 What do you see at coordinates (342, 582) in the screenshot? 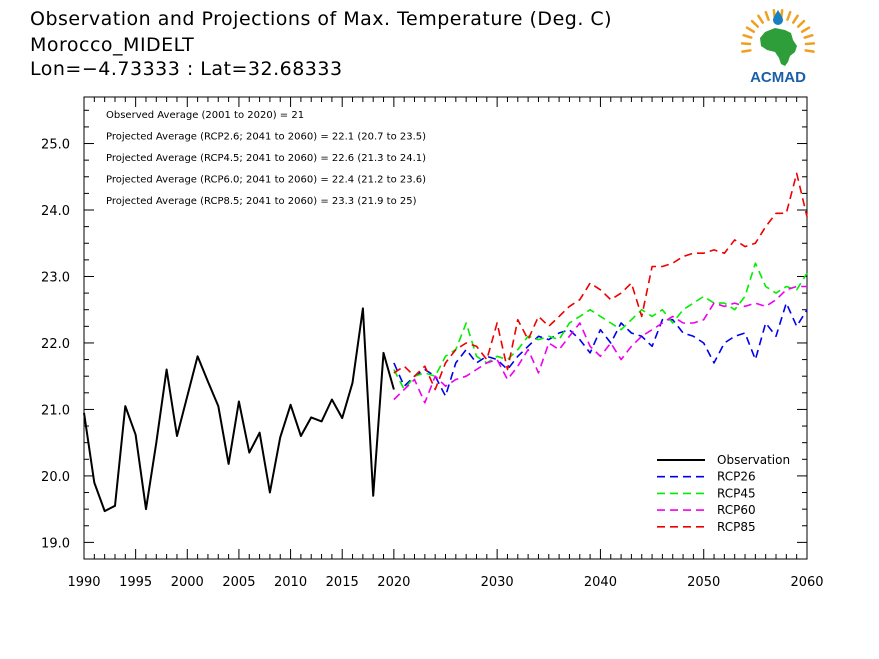
I see `x-tick-label: 2015` at bounding box center [342, 582].